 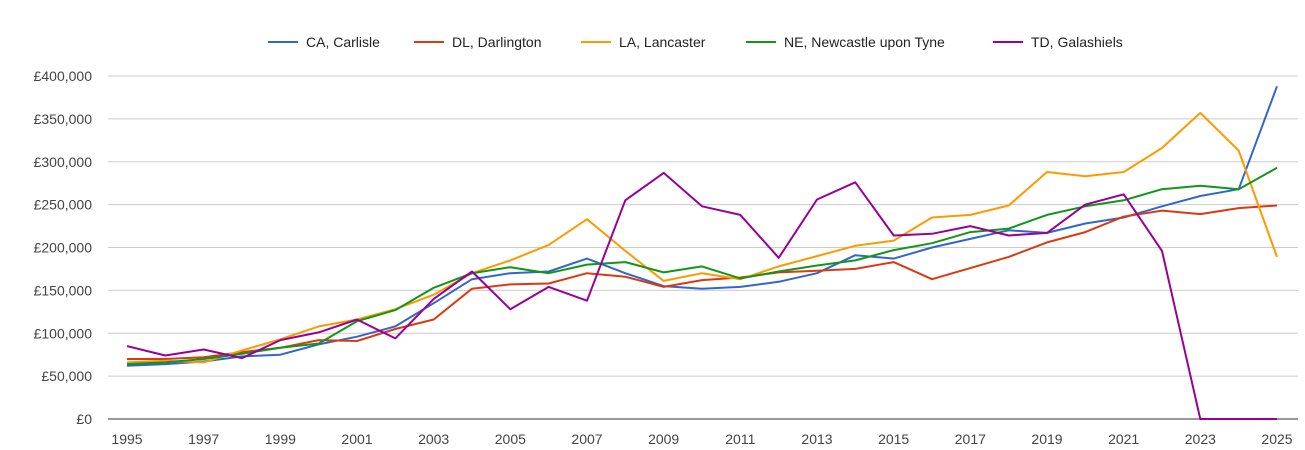 What do you see at coordinates (970, 439) in the screenshot?
I see `x-tick-label: 2017` at bounding box center [970, 439].